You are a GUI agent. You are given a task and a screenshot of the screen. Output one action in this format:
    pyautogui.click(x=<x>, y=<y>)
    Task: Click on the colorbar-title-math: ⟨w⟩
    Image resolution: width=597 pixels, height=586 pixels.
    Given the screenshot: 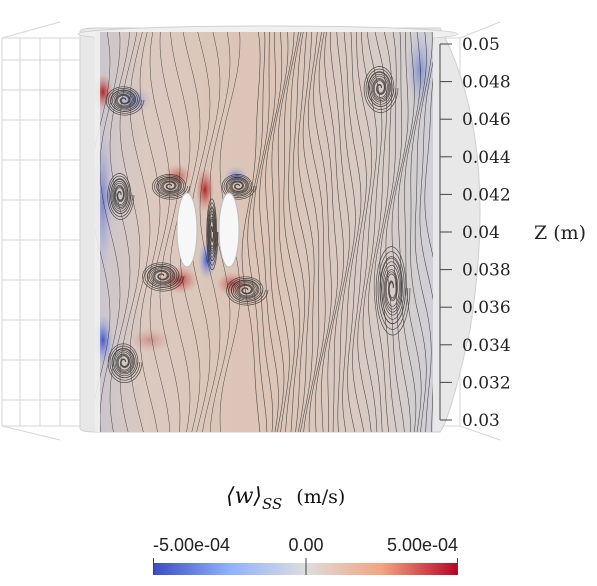 What is the action you would take?
    pyautogui.click(x=244, y=496)
    